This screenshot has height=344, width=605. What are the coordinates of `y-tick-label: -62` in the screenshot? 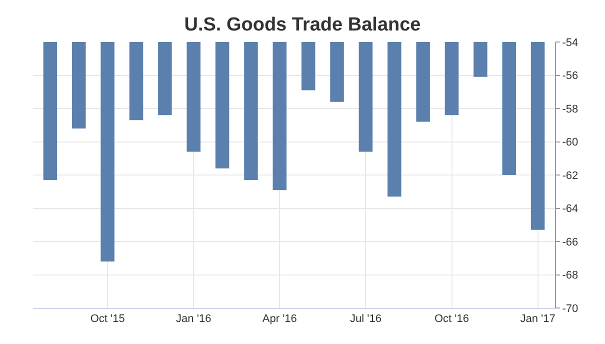 It's located at (570, 176).